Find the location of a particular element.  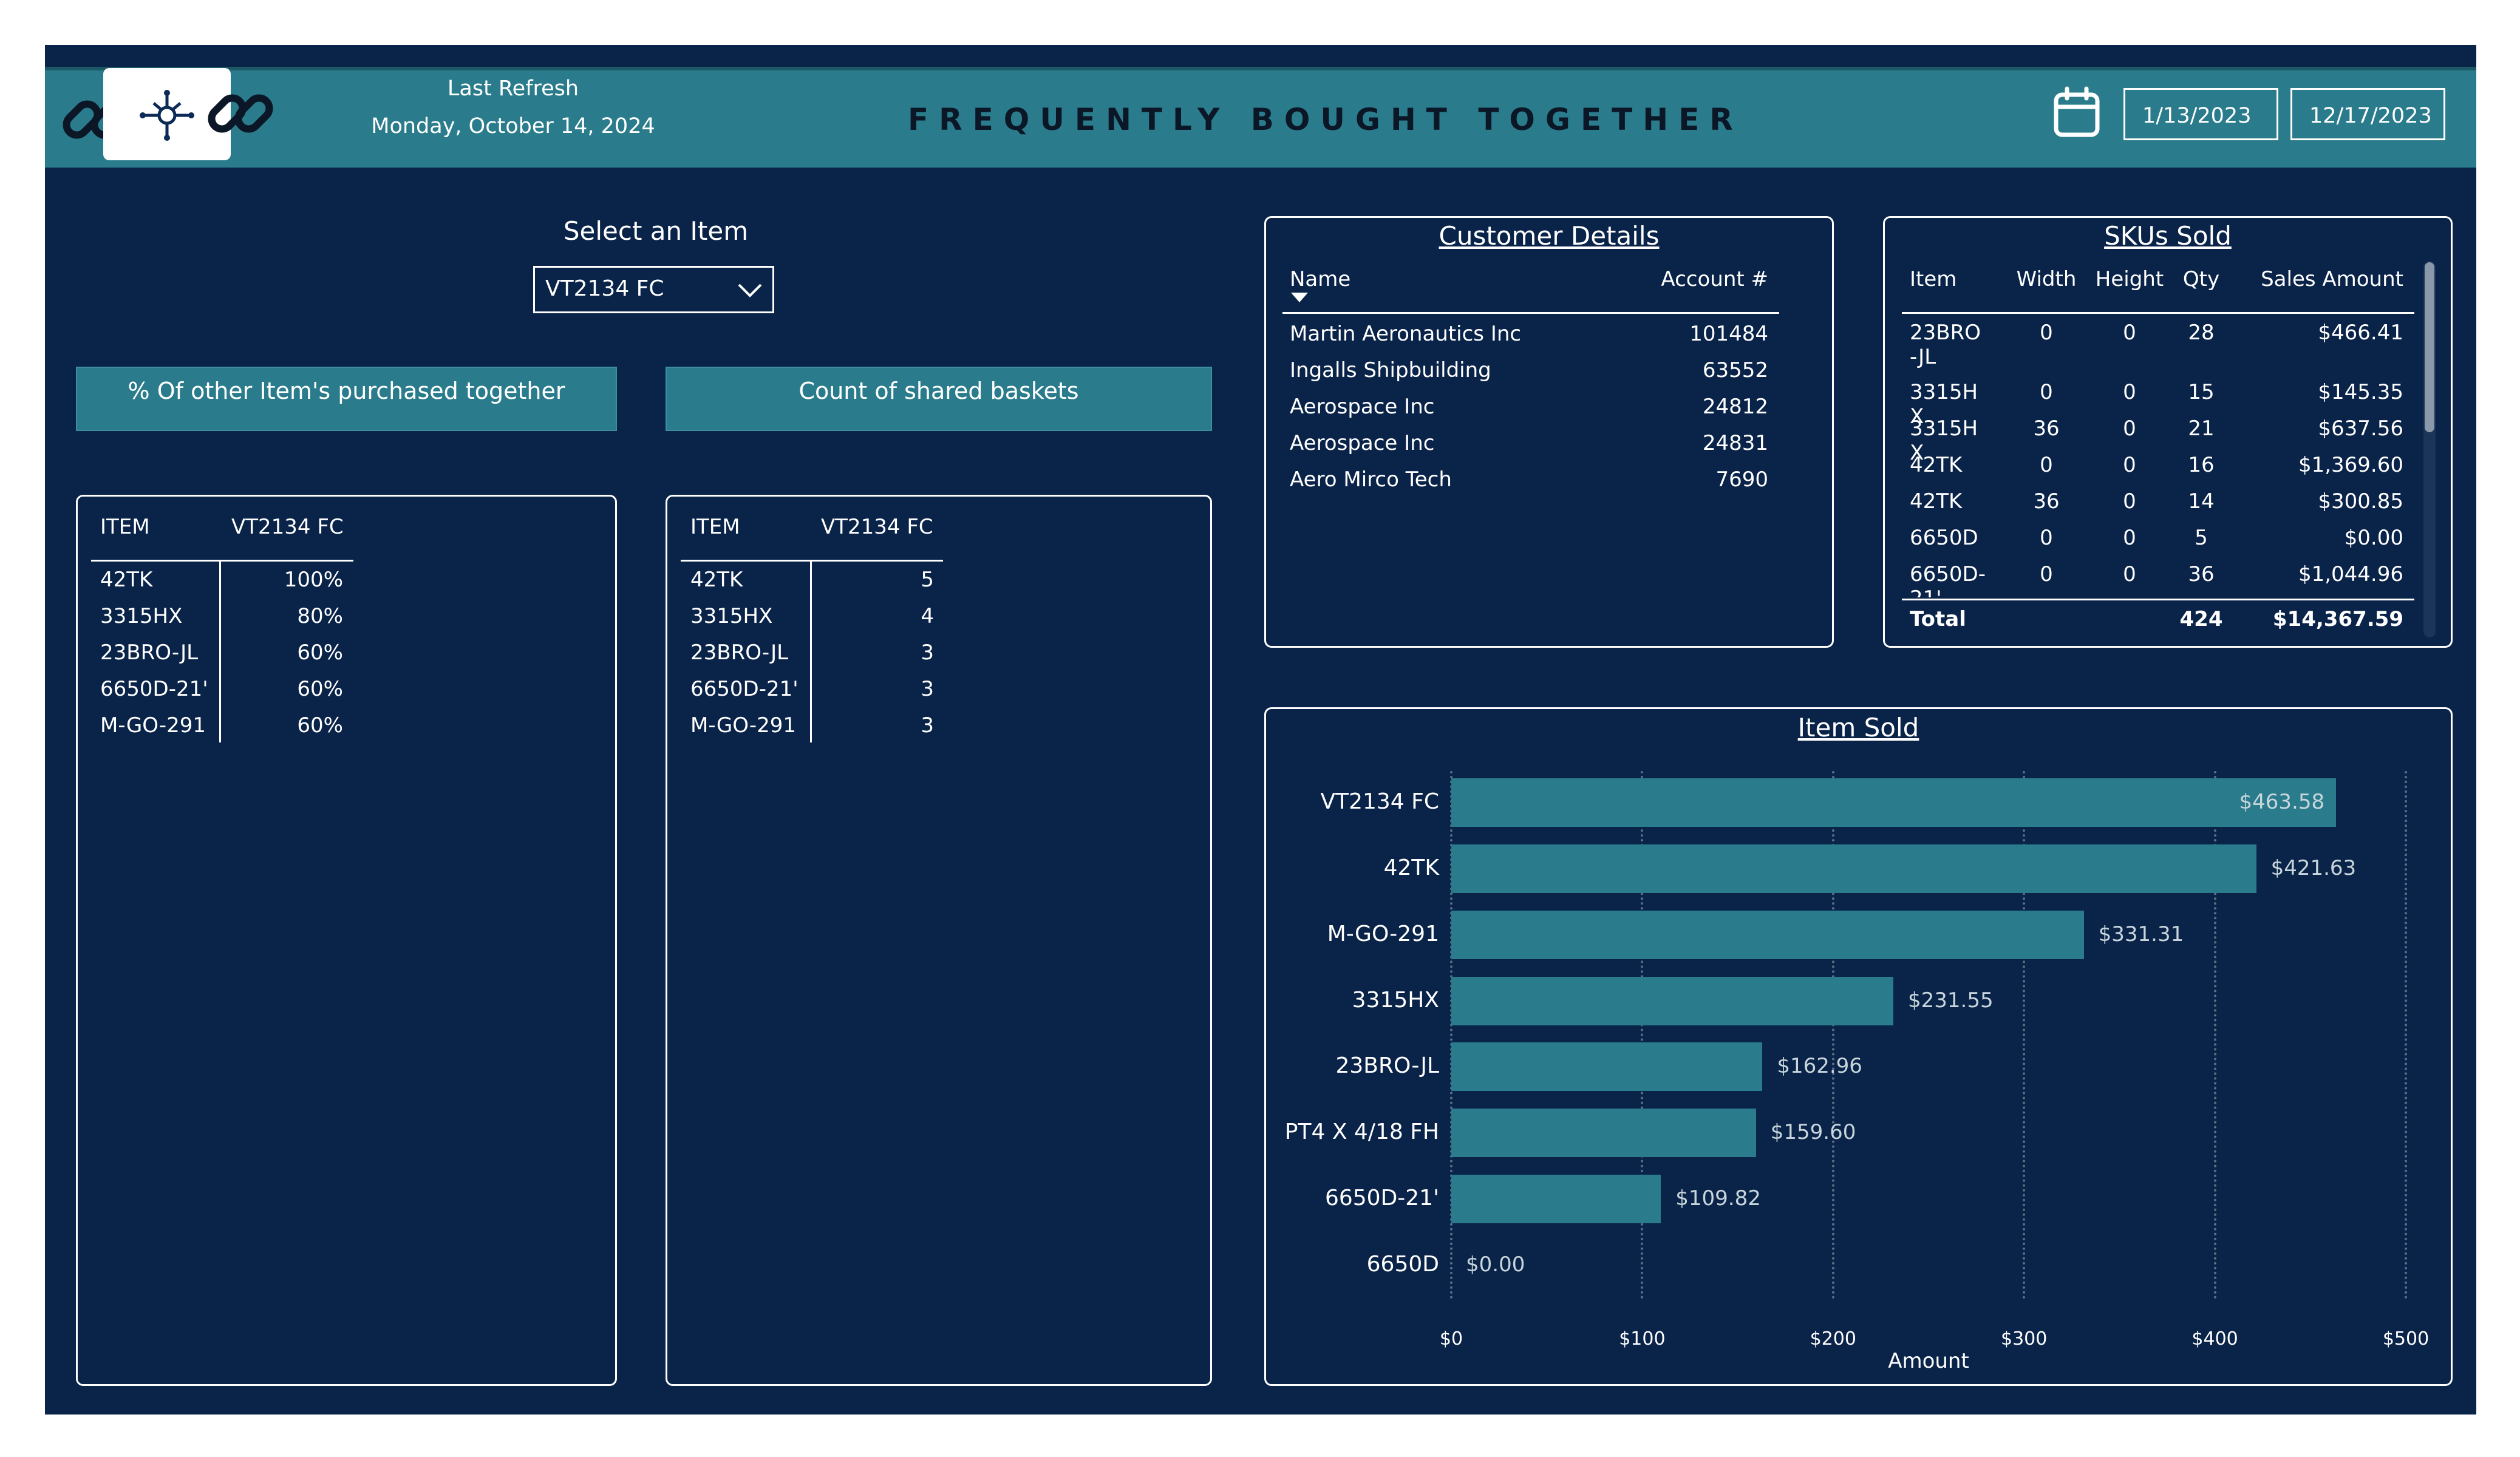

pct-table-header-value: VT2134 FC is located at coordinates (287, 527).